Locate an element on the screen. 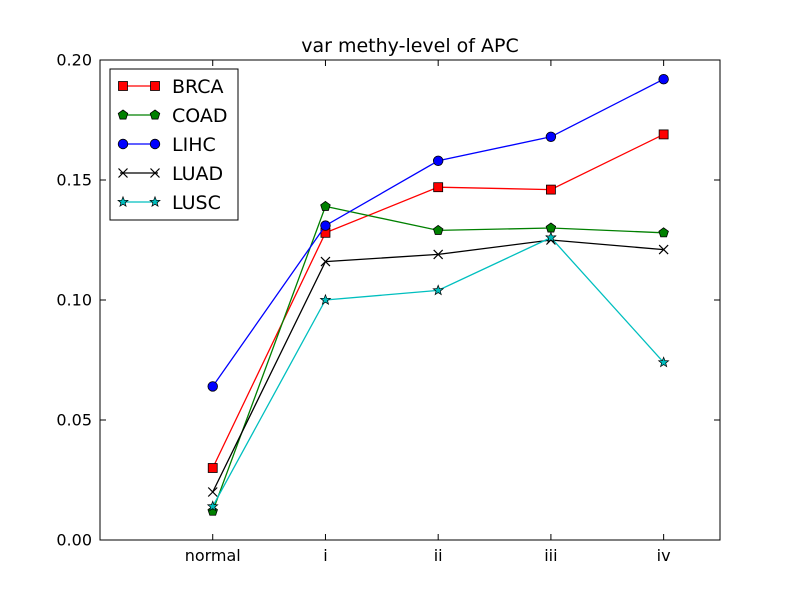 This screenshot has height=600, width=800. point-coad-i is located at coordinates (325, 205).